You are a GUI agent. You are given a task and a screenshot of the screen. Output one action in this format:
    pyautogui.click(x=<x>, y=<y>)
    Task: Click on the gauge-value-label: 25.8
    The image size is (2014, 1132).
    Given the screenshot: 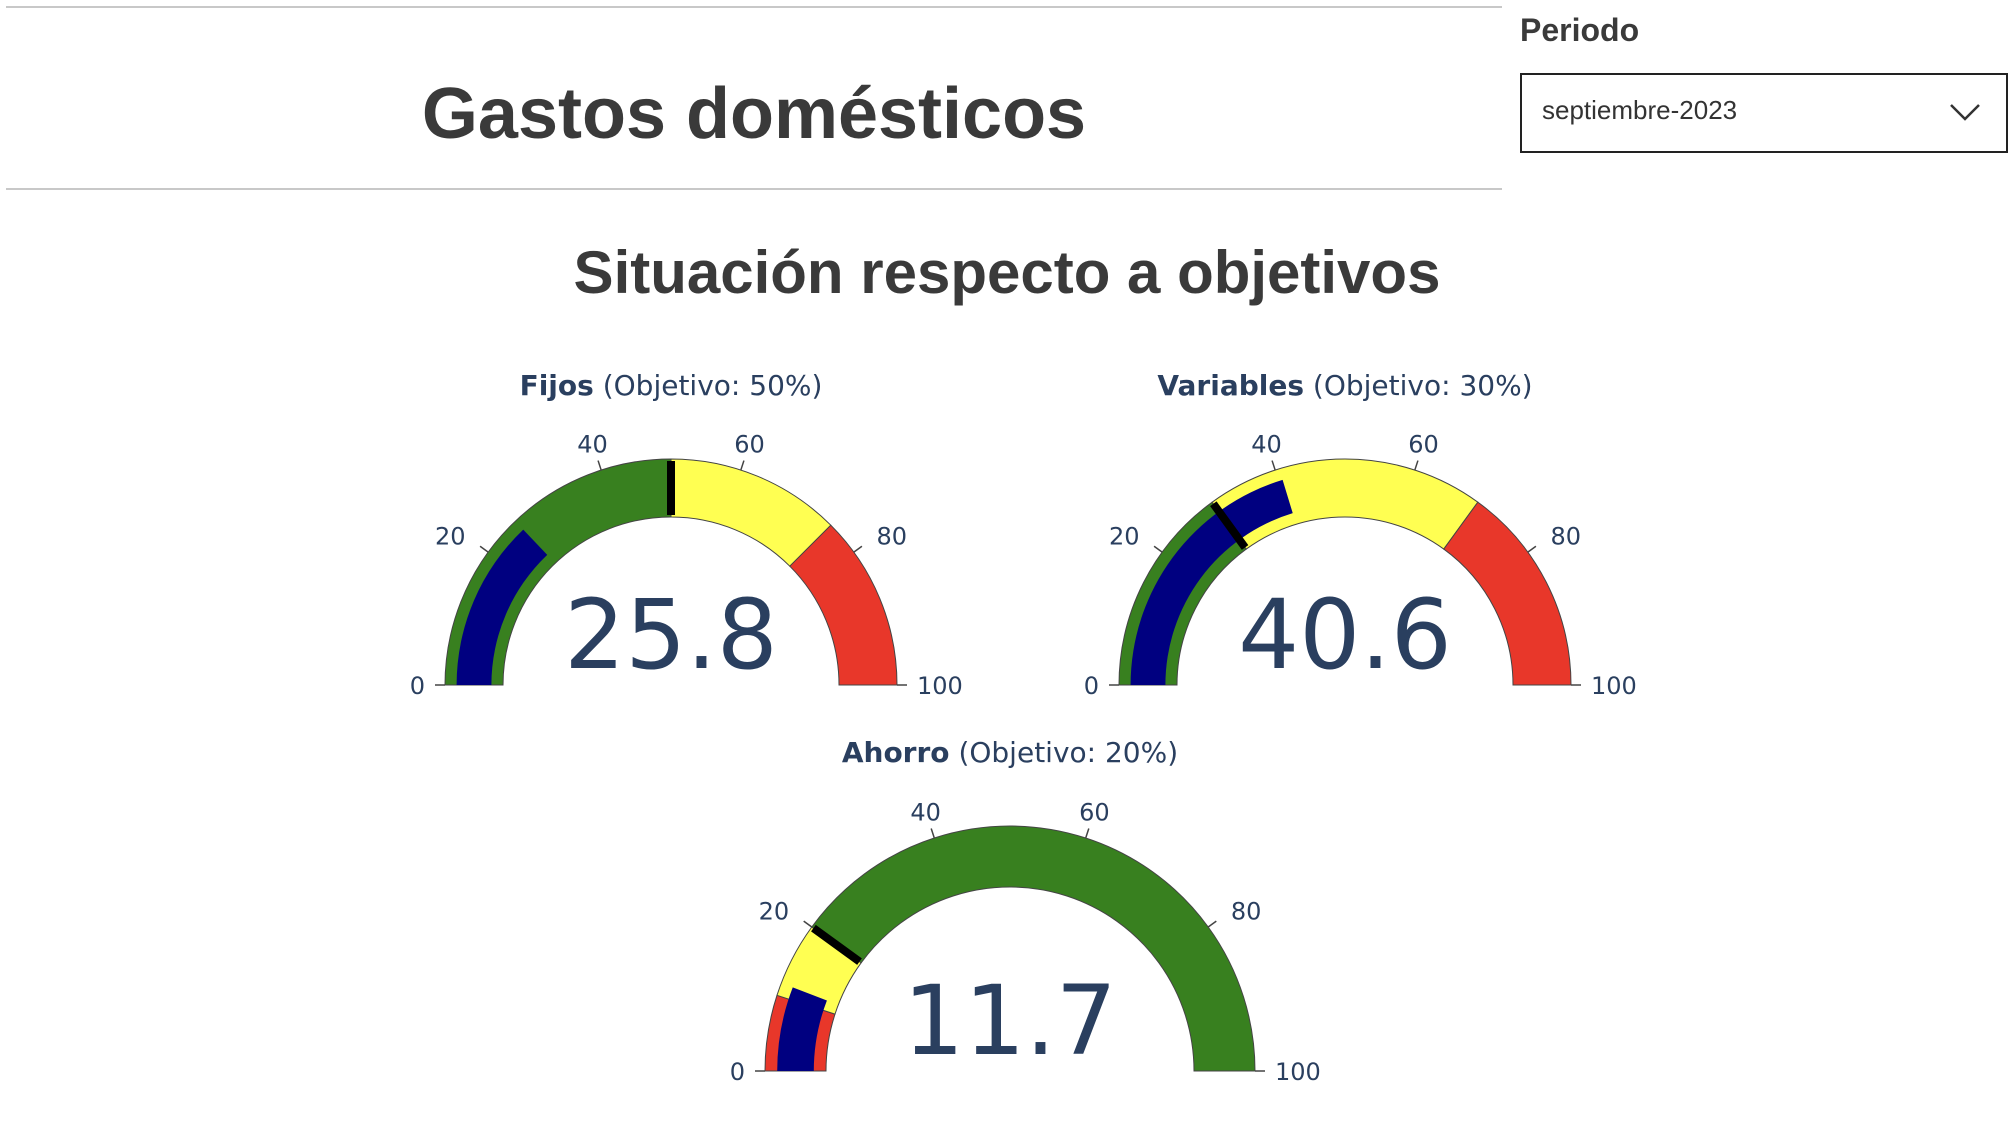 What is the action you would take?
    pyautogui.click(x=671, y=635)
    